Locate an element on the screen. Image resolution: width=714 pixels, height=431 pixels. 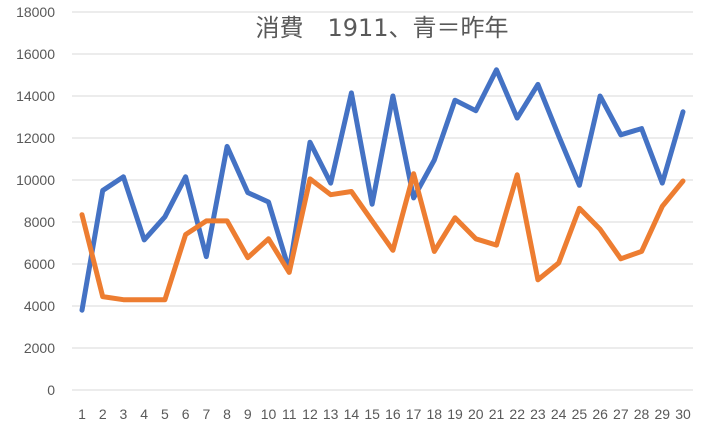
y-tick-label: 0 is located at coordinates (51, 390).